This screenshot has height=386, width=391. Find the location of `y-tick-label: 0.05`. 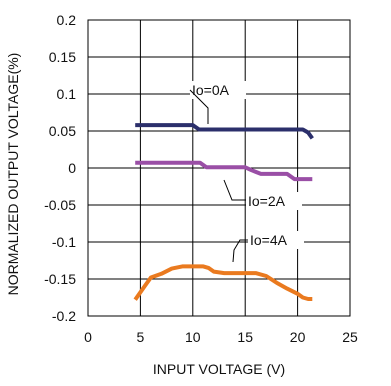

y-tick-label: 0.05 is located at coordinates (62, 131).